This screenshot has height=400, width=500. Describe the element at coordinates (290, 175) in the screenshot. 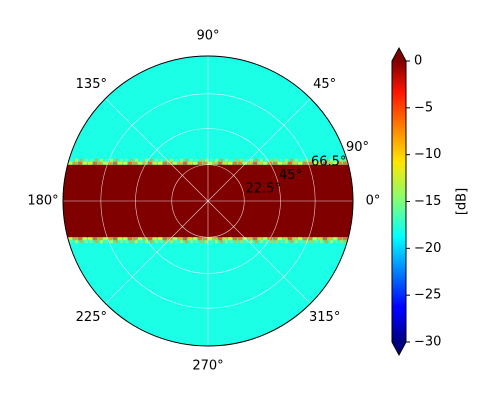

I see `radial-label-1: 45°` at that location.